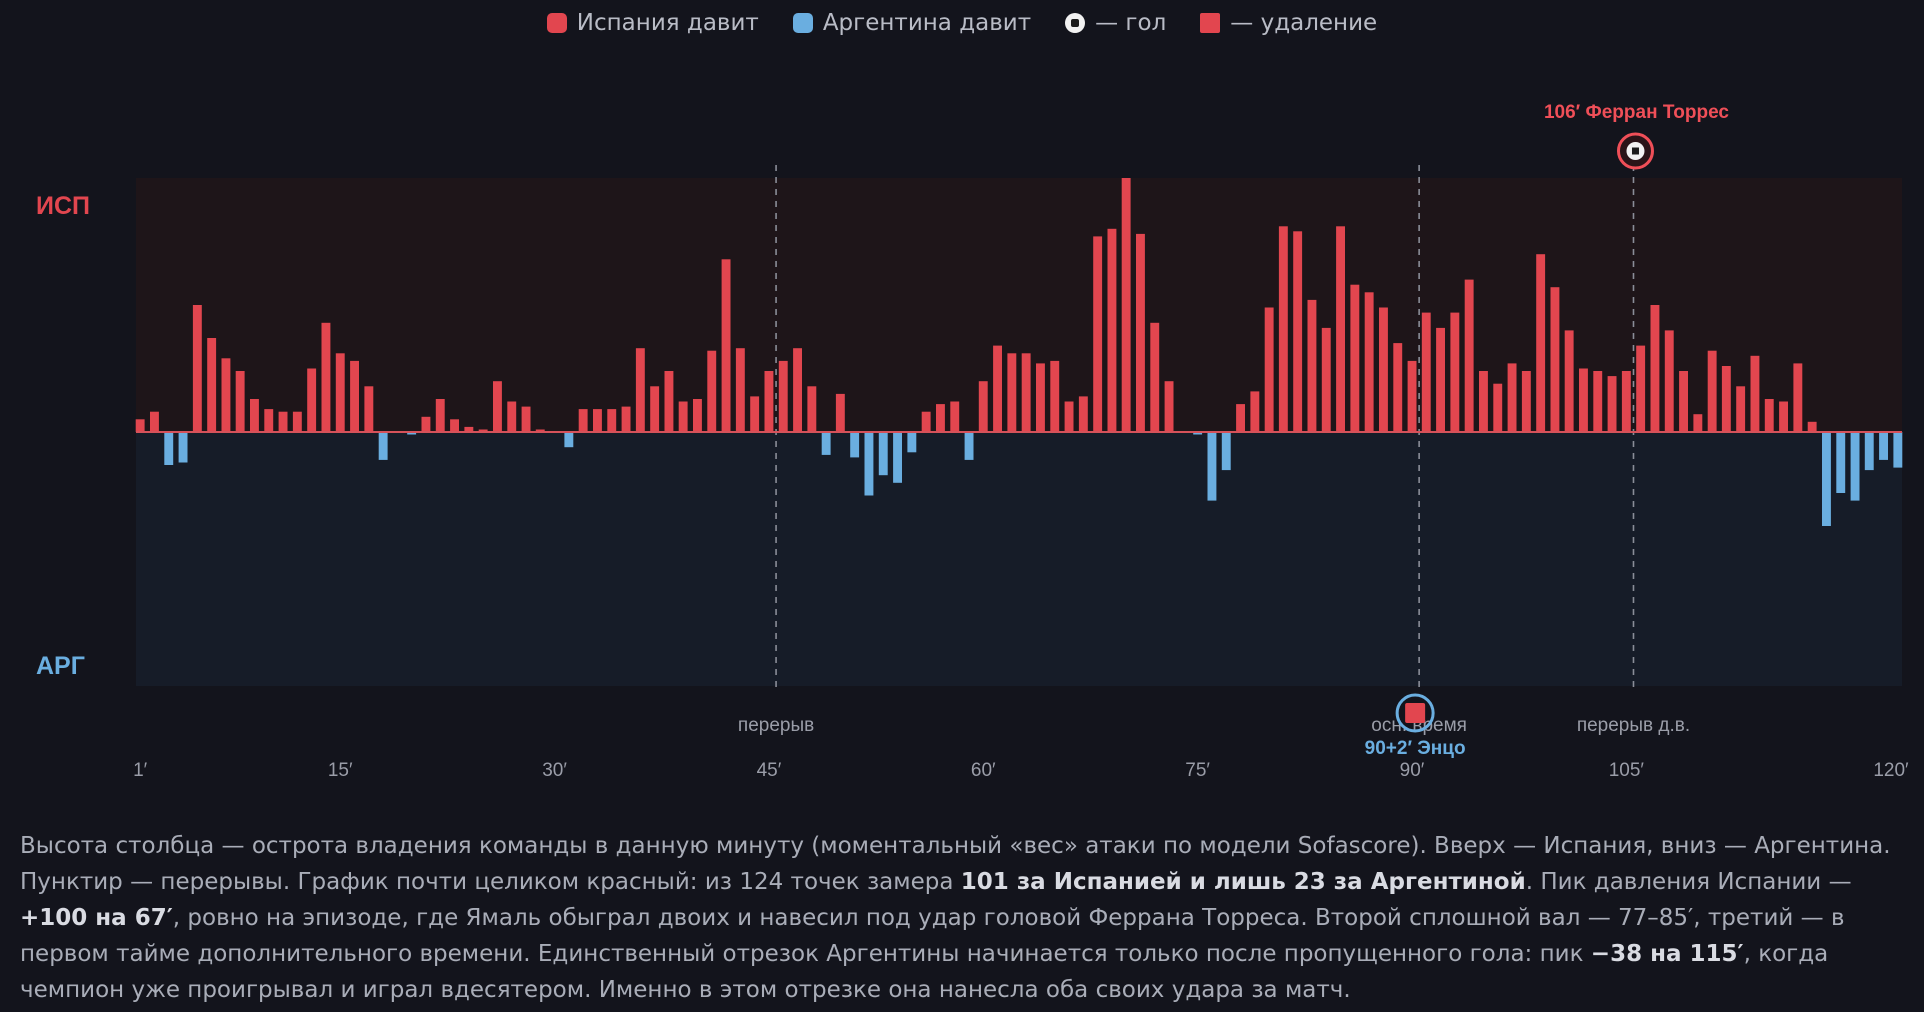 Image resolution: width=1924 pixels, height=1012 pixels. I want to click on x-tick-label: 30′, so click(554, 770).